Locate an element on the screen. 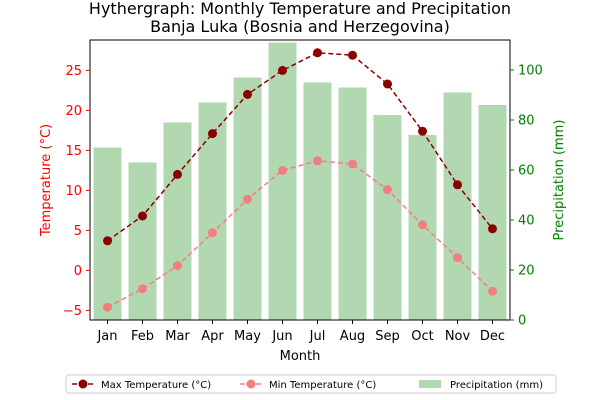 The width and height of the screenshot is (600, 400). max-temp-point-aug is located at coordinates (352, 55).